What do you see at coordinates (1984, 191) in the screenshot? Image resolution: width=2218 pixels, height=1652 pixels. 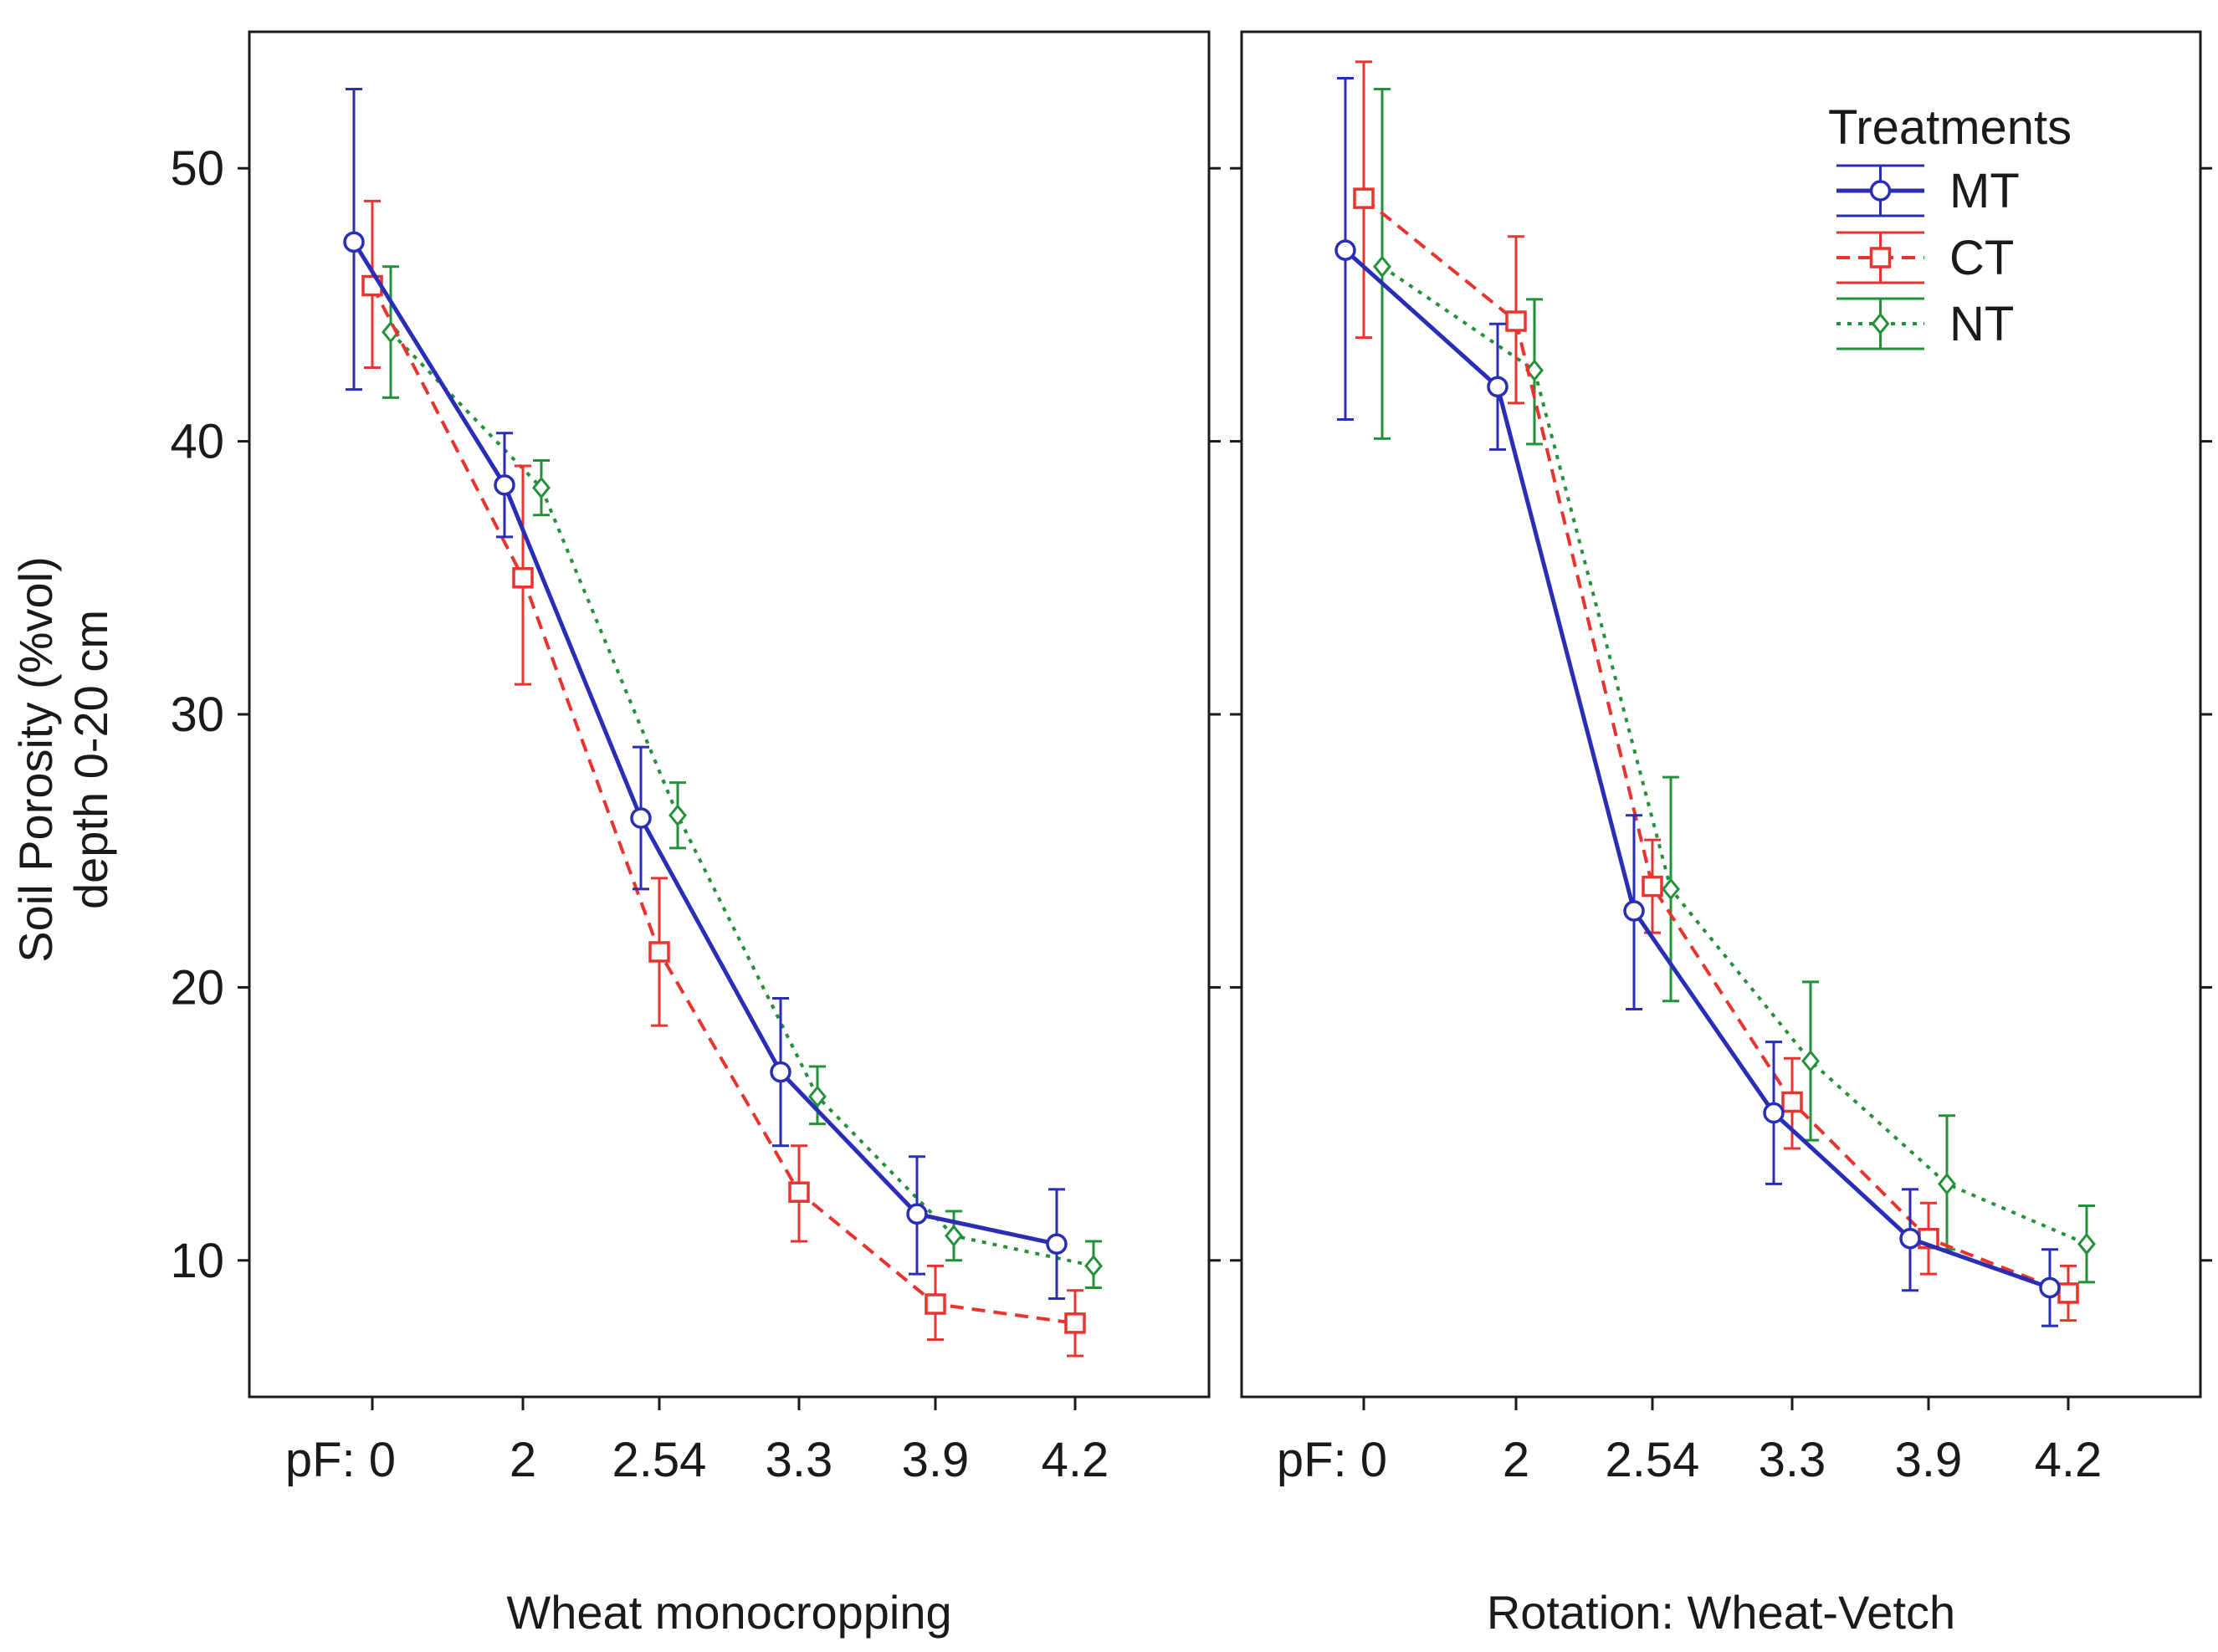 I see `legend-label-mt: MT` at bounding box center [1984, 191].